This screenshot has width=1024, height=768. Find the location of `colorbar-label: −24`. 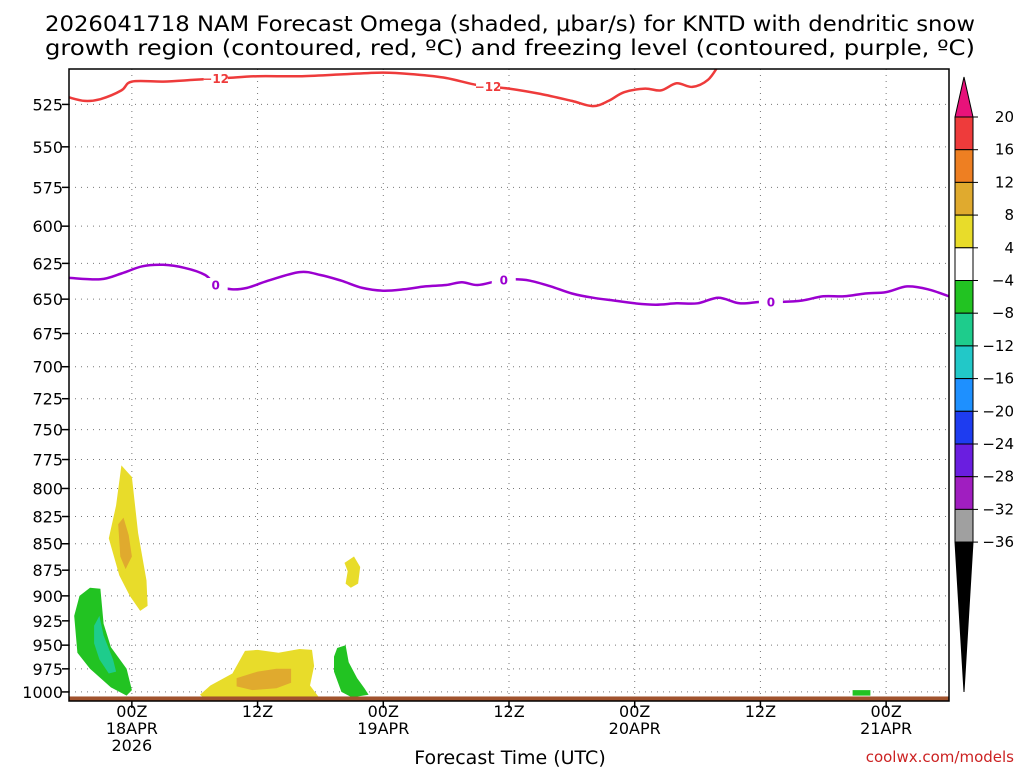

colorbar-label: −24 is located at coordinates (998, 444).